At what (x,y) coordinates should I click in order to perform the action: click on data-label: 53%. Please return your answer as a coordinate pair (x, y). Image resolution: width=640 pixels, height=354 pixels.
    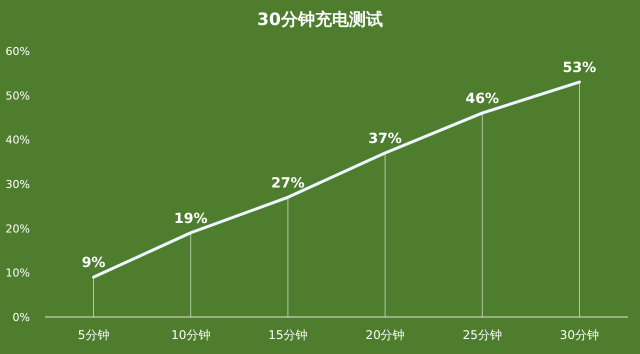
    Looking at the image, I should click on (579, 68).